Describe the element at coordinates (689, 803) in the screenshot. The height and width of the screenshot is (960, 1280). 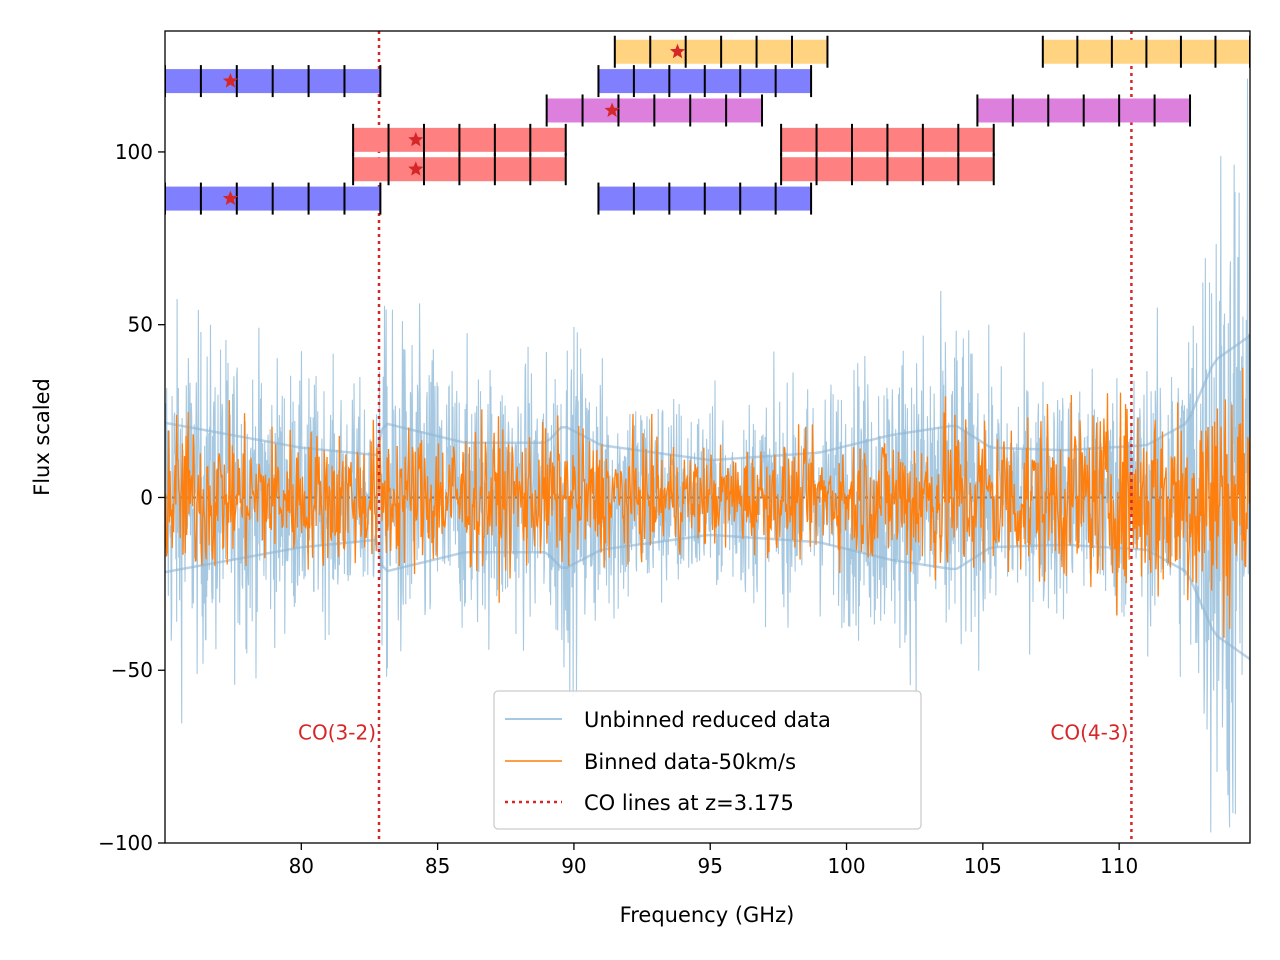
I see `legend-co-lines-label: CO lines at z=3.175` at that location.